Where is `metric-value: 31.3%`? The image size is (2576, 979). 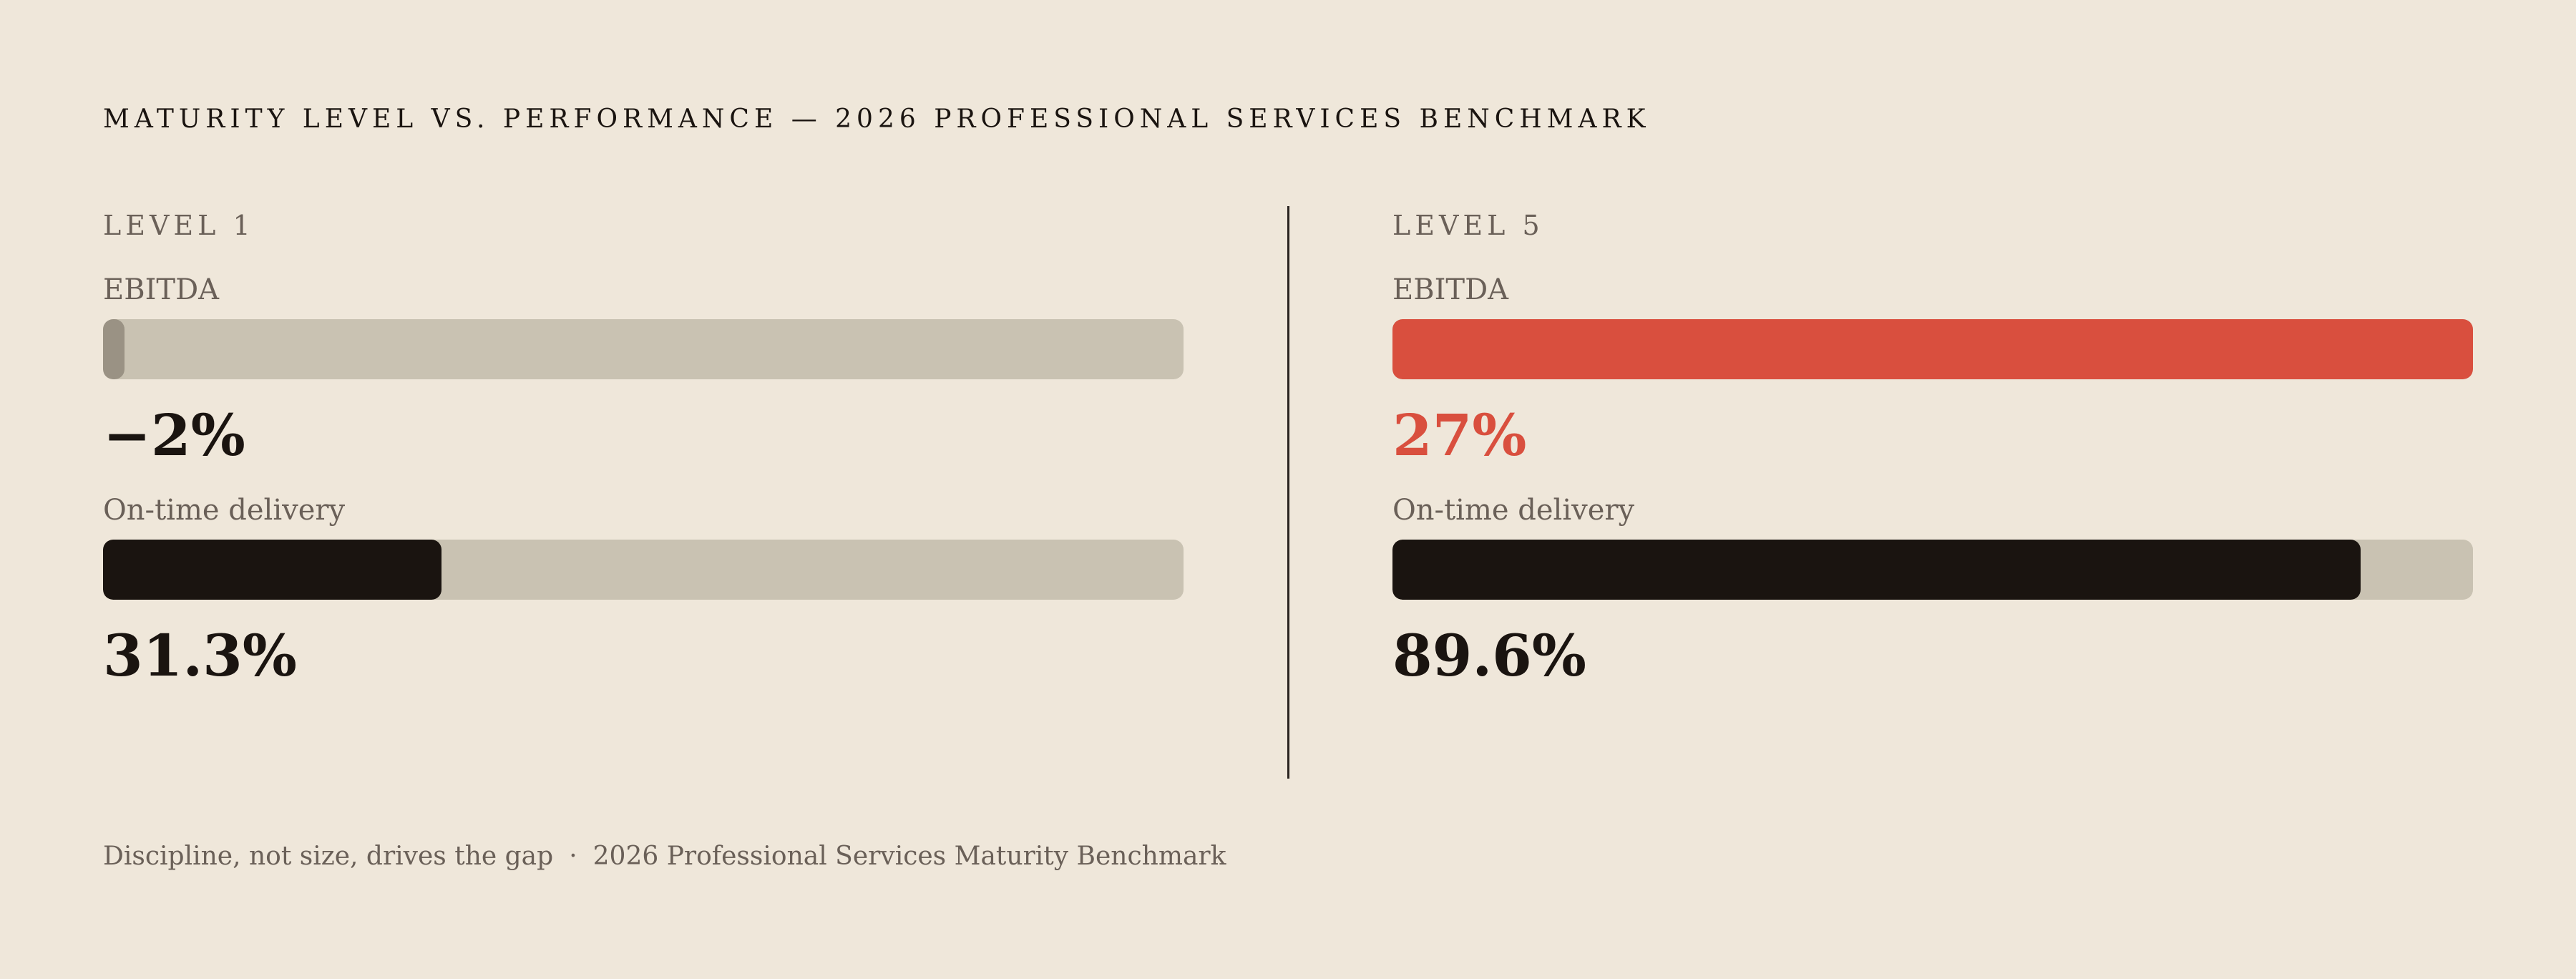
metric-value: 31.3% is located at coordinates (200, 655).